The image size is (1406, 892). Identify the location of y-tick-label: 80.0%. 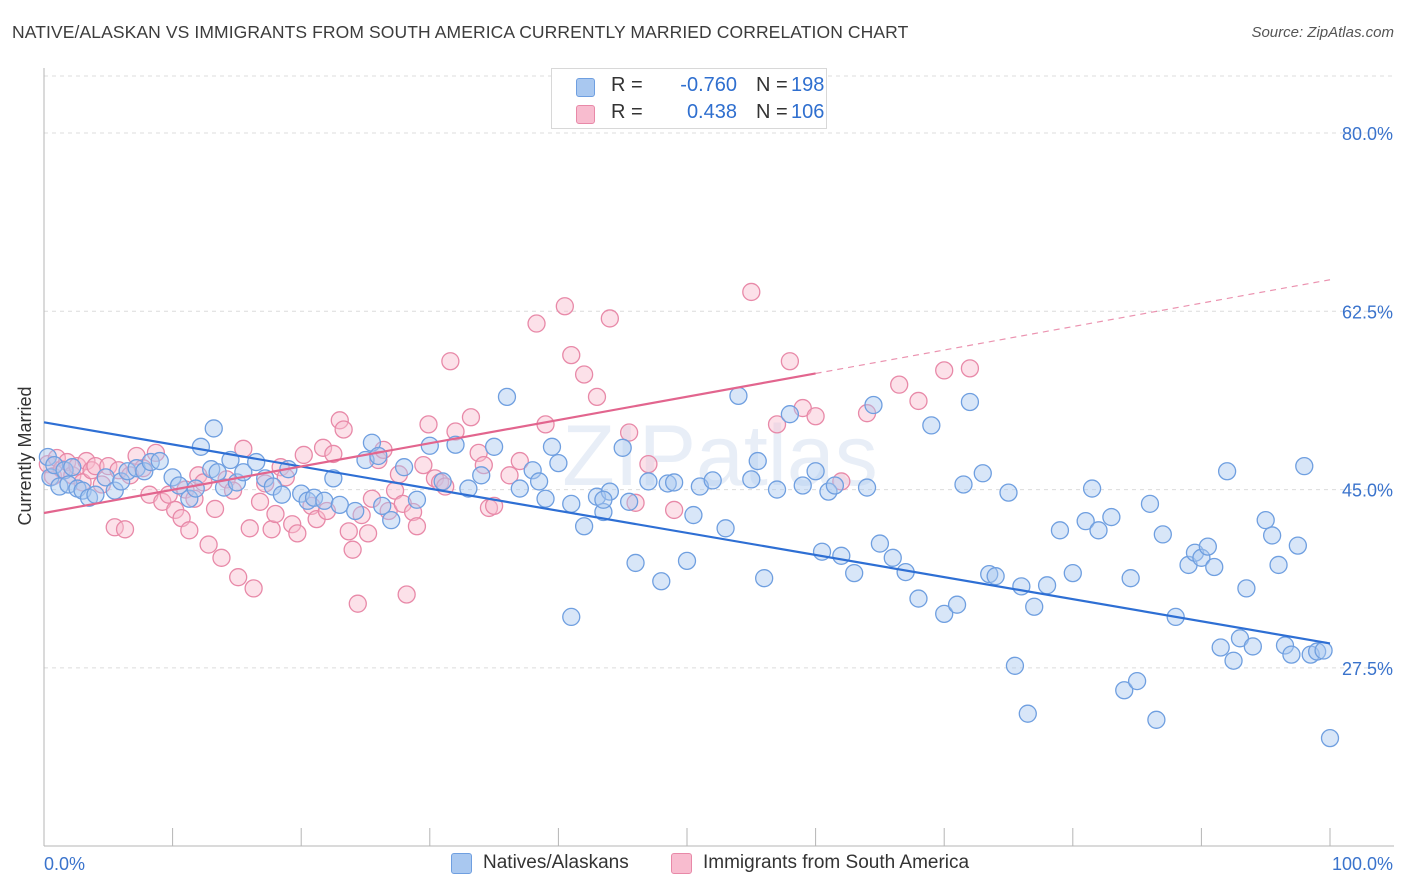
(1367, 134).